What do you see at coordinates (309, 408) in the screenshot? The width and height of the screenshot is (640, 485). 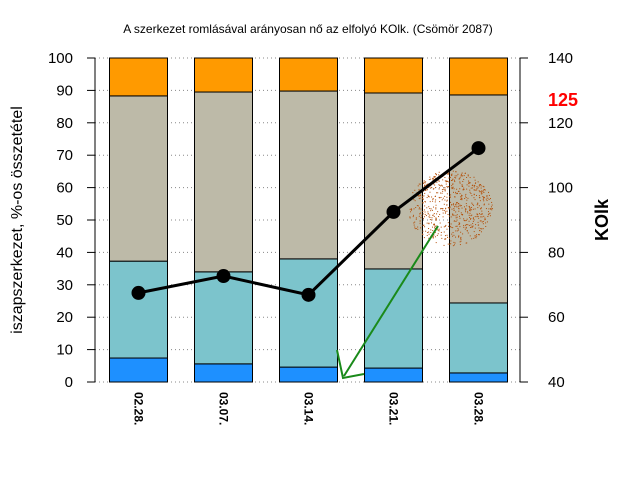 I see `x-tick-label: 03.14.` at bounding box center [309, 408].